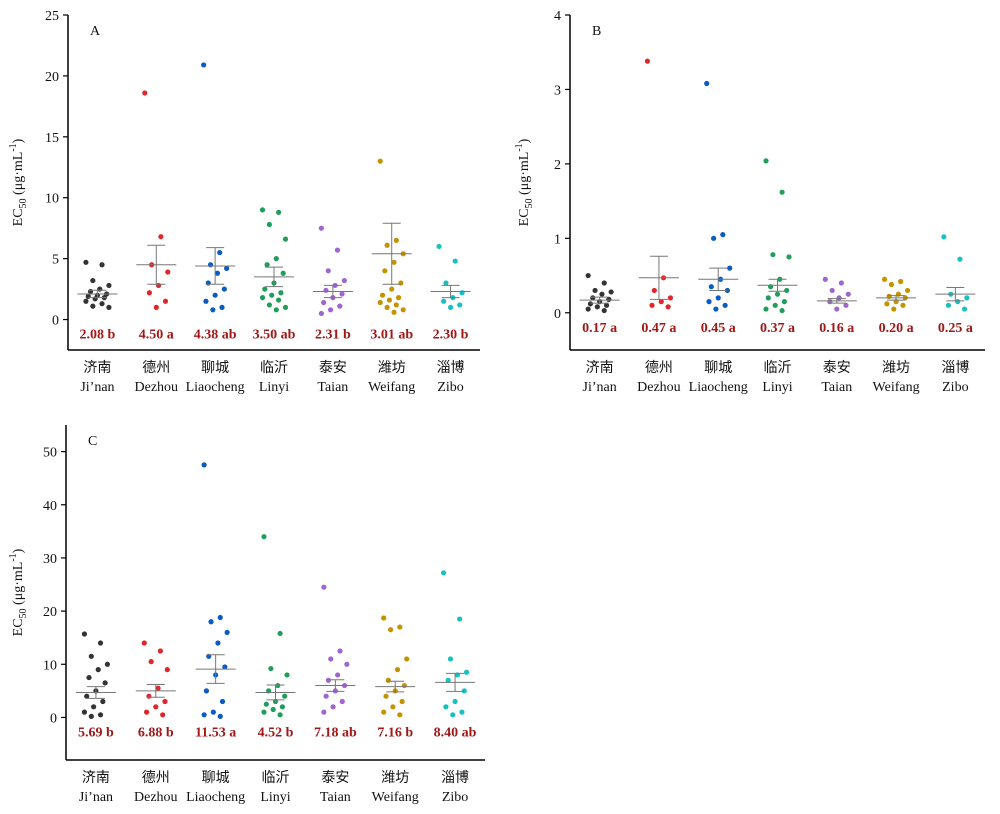 Image resolution: width=1000 pixels, height=814 pixels. Describe the element at coordinates (777, 328) in the screenshot. I see `group-annotation: 0.37 a` at that location.